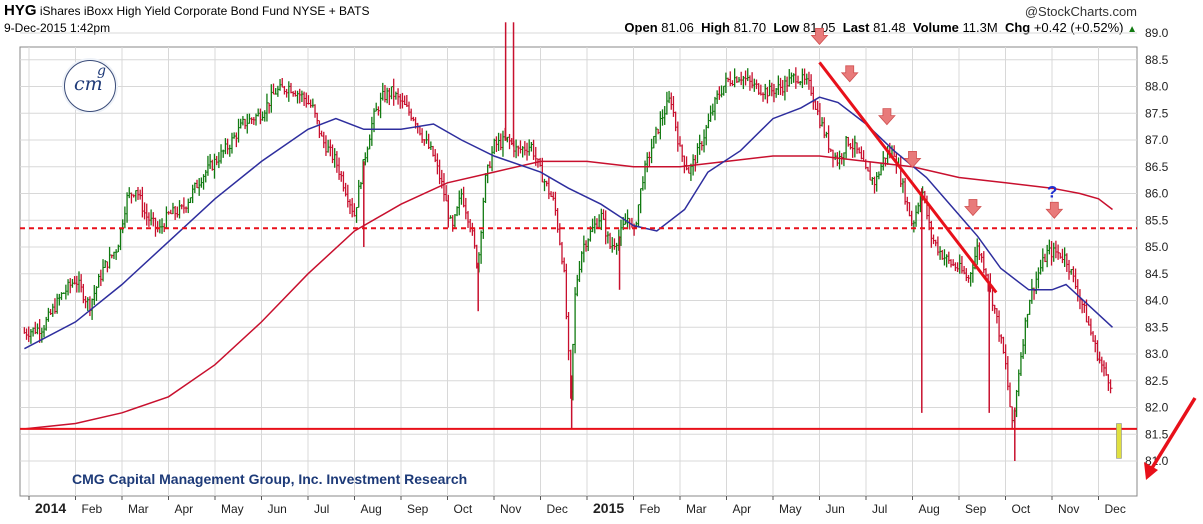 The height and width of the screenshot is (524, 1203). Describe the element at coordinates (1157, 247) in the screenshot. I see `y-tick-label: 85.0` at that location.